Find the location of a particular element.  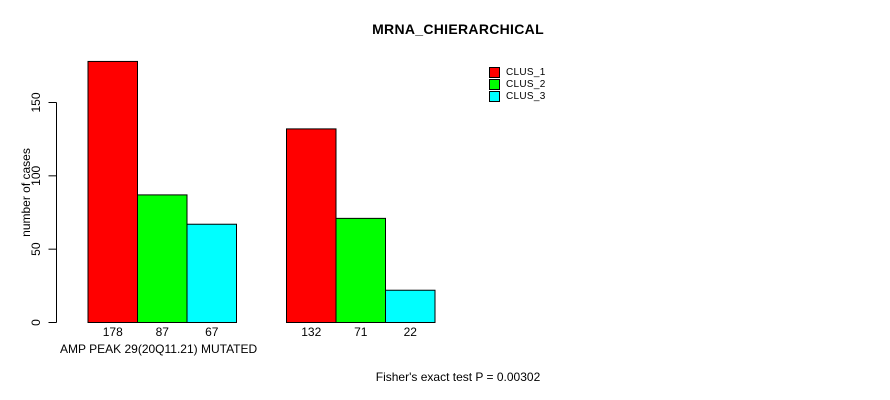

y-tick-label: 0 is located at coordinates (36, 322).